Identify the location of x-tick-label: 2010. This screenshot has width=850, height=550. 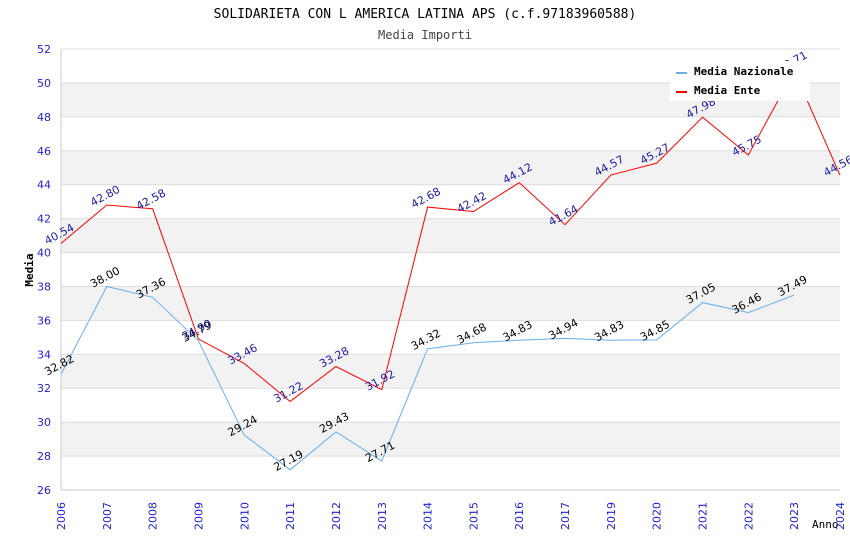
(244, 516).